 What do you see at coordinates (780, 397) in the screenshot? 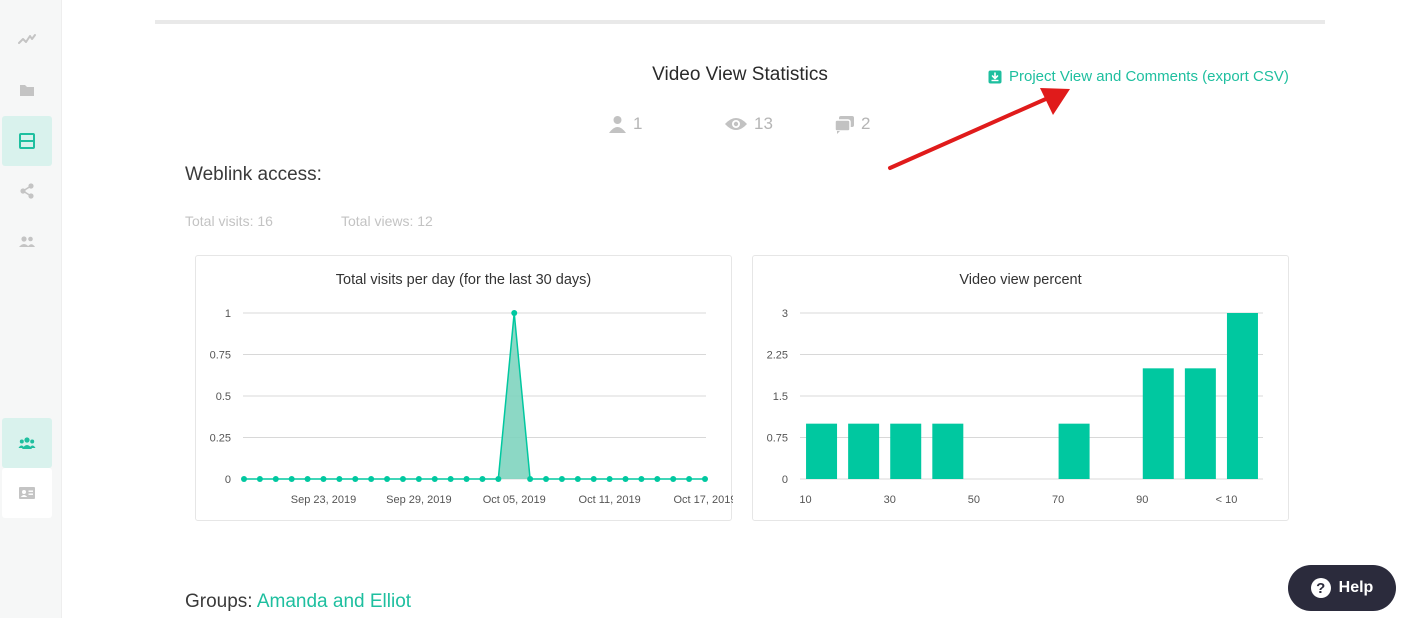
I see `y-tick-label: 1.5` at bounding box center [780, 397].